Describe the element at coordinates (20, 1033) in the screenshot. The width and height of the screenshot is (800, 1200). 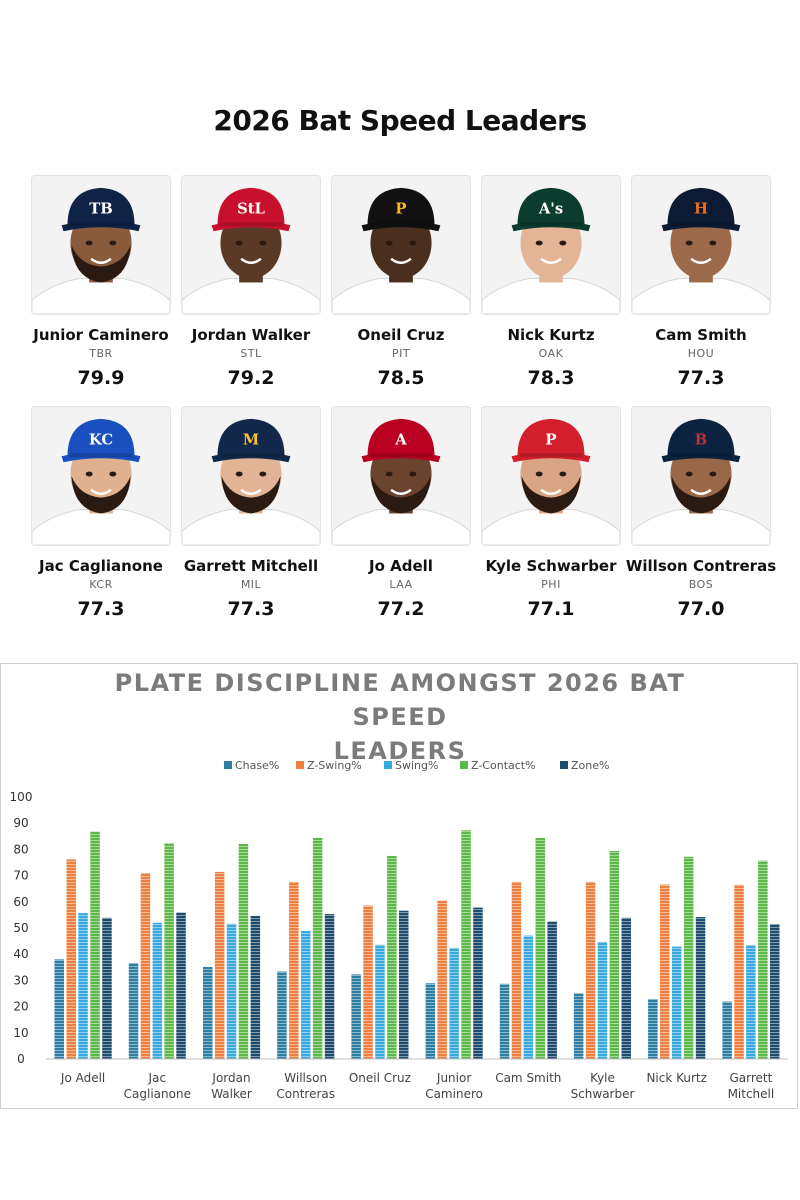
I see `y-tick-label: 10` at that location.